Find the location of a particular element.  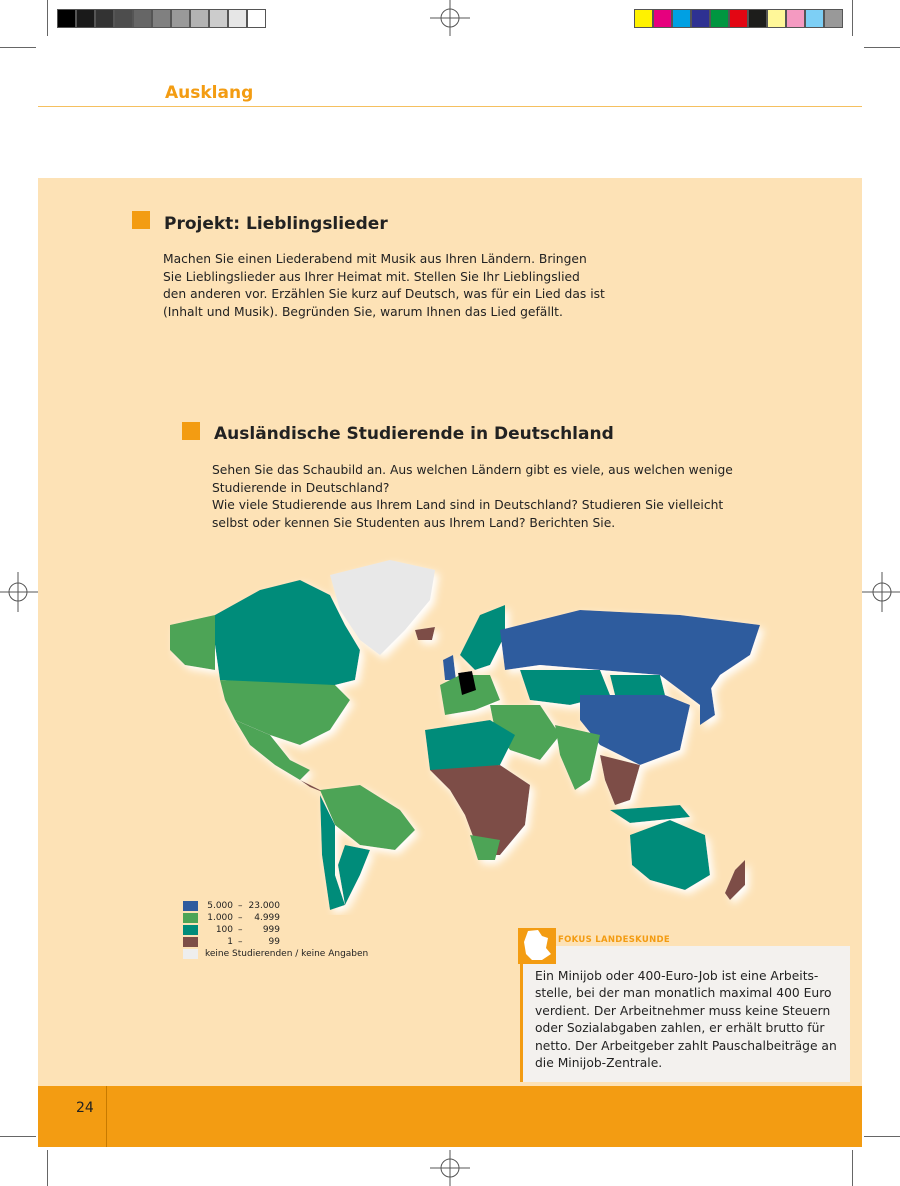

fokus-label: FOKUS LANDESKUNDE is located at coordinates (614, 940).